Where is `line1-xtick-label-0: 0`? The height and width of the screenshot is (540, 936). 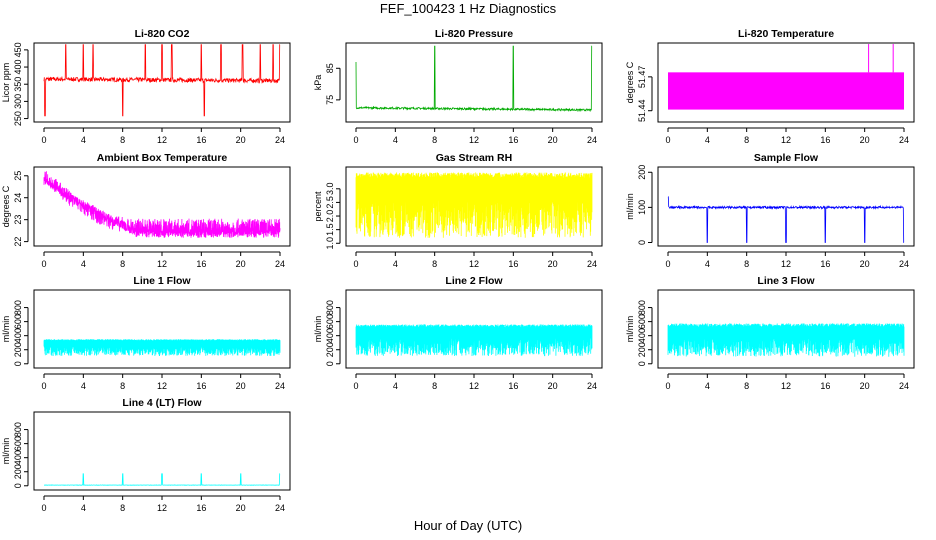
line1-xtick-label-0: 0 is located at coordinates (43, 386).